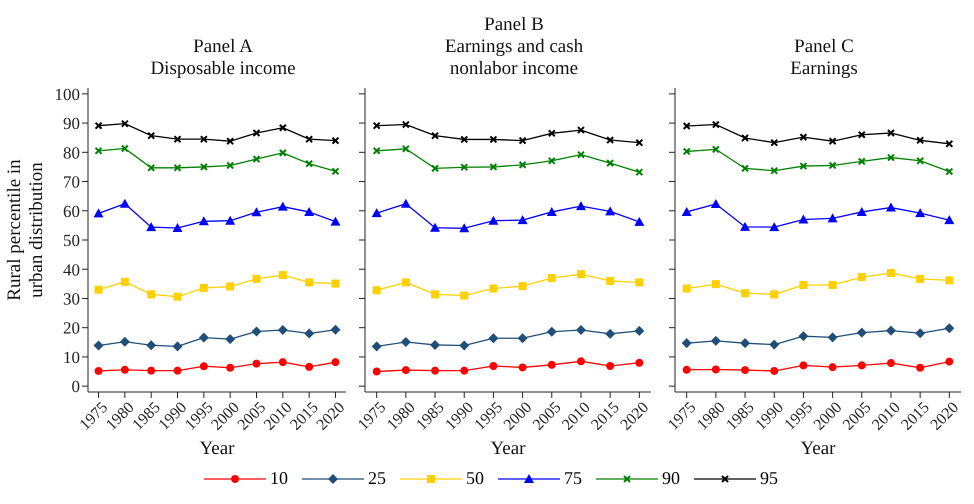 This screenshot has width=974, height=504. Describe the element at coordinates (377, 478) in the screenshot. I see `legend-label: 25` at that location.